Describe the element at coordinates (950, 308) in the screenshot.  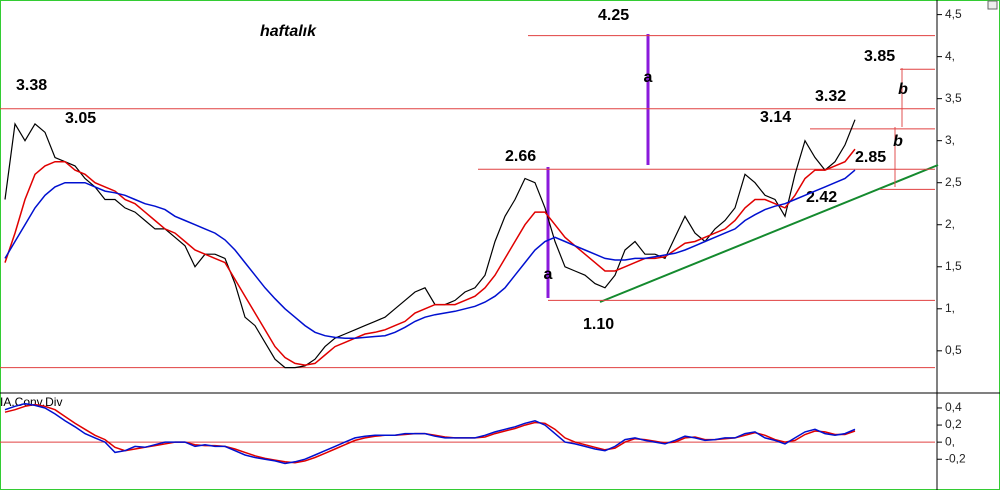
I see `y-tick-label: 1,` at that location.